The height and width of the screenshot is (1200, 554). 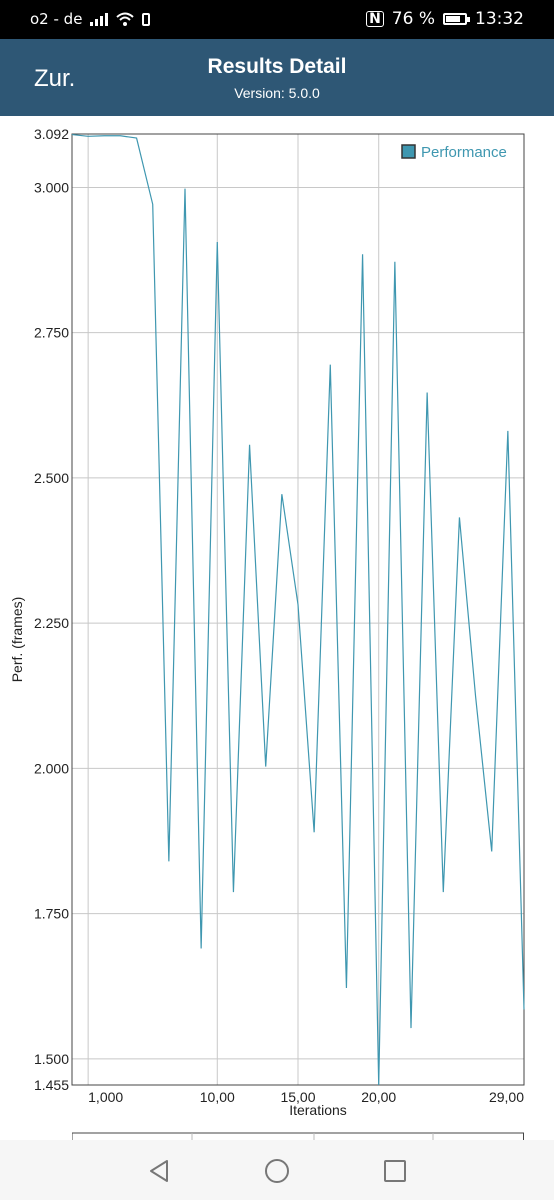 I want to click on page-title: Results Detail, so click(x=277, y=66).